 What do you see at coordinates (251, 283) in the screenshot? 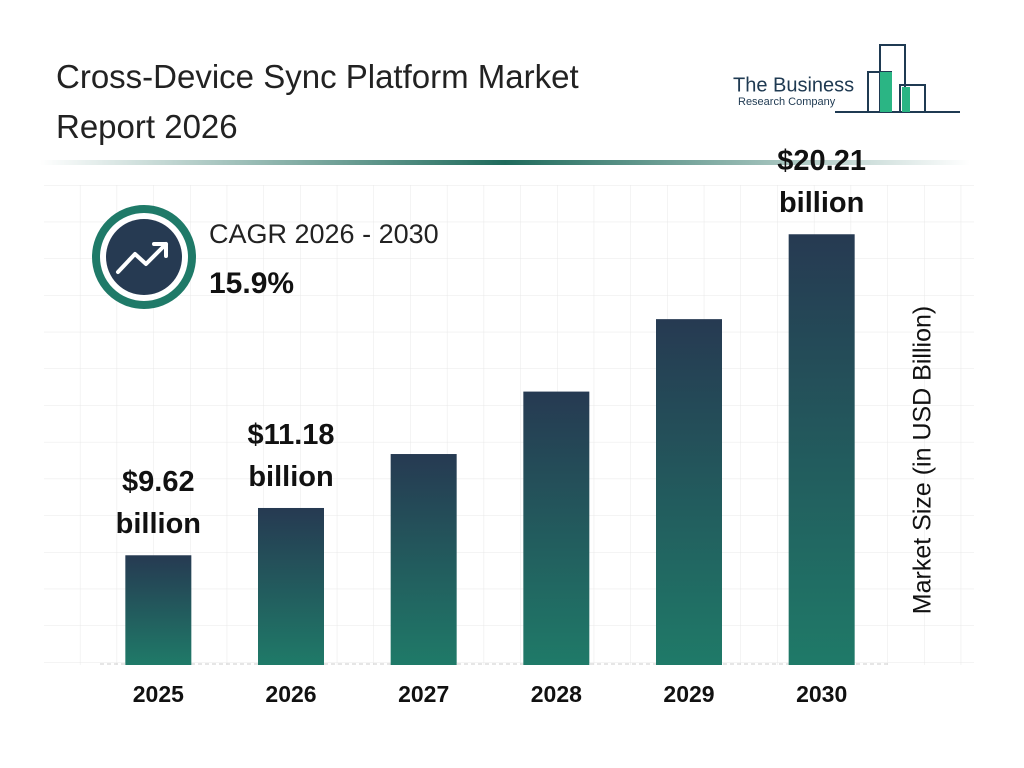
I see `cagr-value: 15.9%` at bounding box center [251, 283].